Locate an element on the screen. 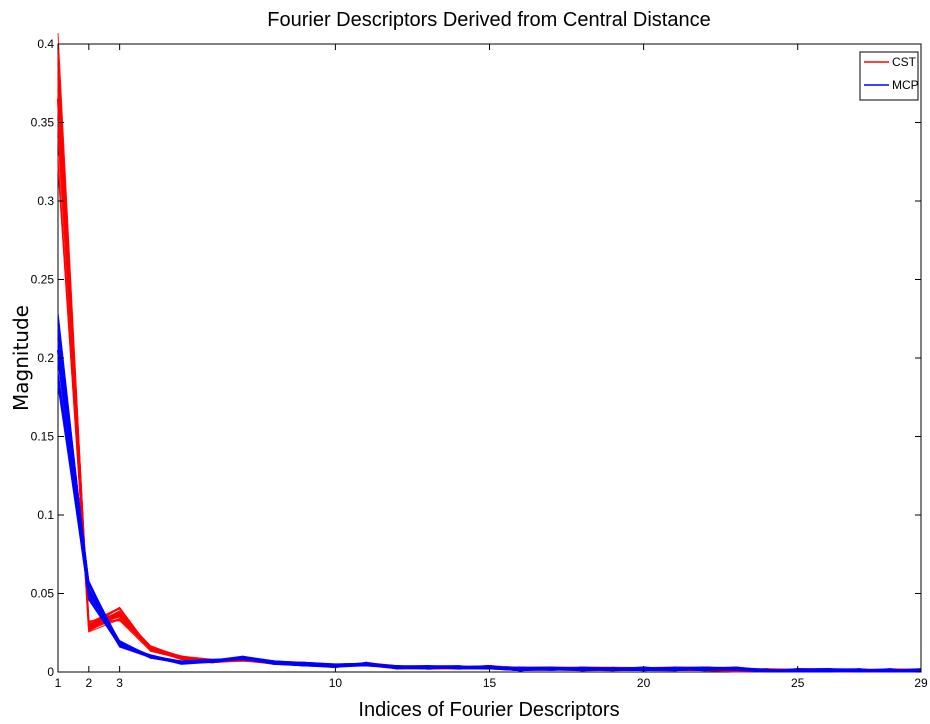 The height and width of the screenshot is (724, 930). x-tick-label: 3 is located at coordinates (119, 683).